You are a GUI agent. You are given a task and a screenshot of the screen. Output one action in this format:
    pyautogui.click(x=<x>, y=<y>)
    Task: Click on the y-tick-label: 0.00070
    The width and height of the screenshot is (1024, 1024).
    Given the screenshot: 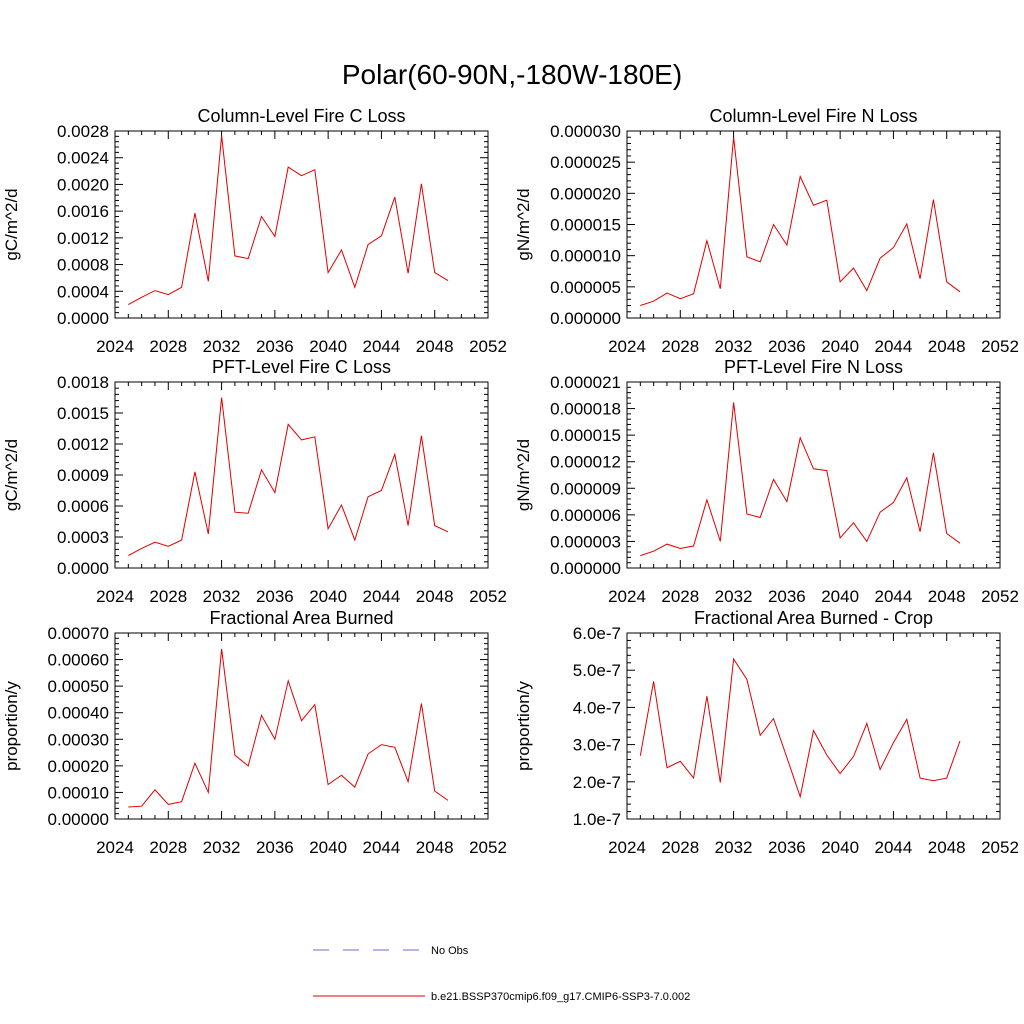 What is the action you would take?
    pyautogui.click(x=78, y=633)
    